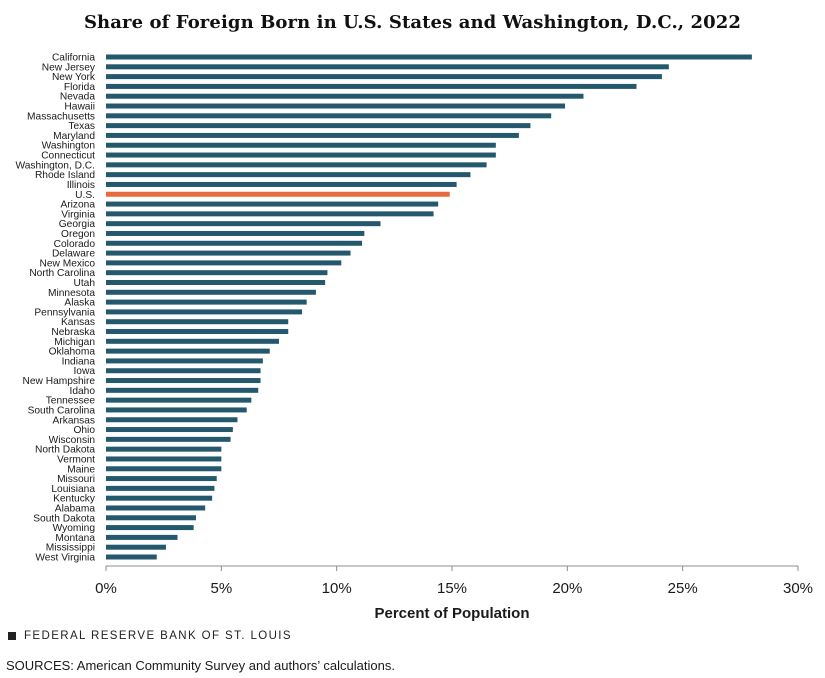 The height and width of the screenshot is (678, 825). Describe the element at coordinates (72, 352) in the screenshot. I see `category-label-oklahoma: Oklahoma` at that location.